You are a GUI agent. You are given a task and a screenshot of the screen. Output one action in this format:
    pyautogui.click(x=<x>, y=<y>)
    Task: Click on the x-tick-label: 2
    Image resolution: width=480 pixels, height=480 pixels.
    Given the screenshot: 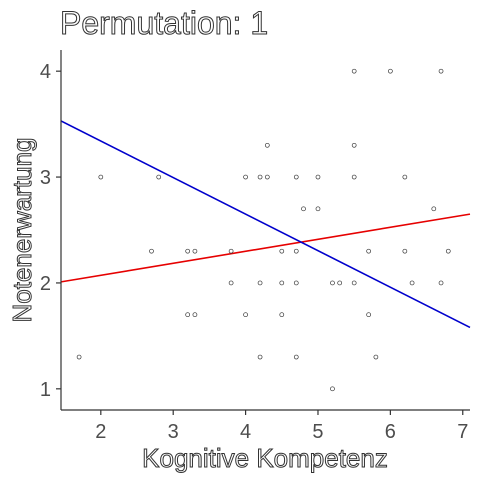 What is the action you would take?
    pyautogui.click(x=100, y=432)
    